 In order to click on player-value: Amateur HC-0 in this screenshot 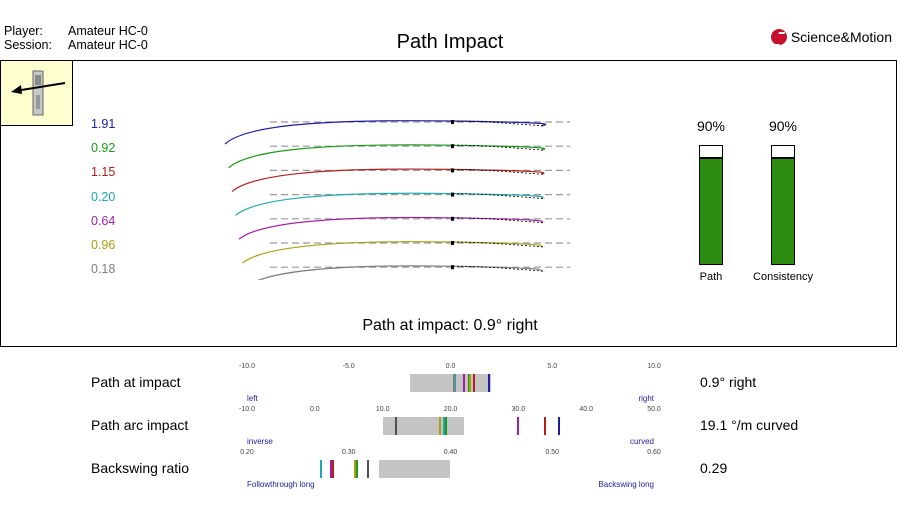, I will do `click(108, 31)`.